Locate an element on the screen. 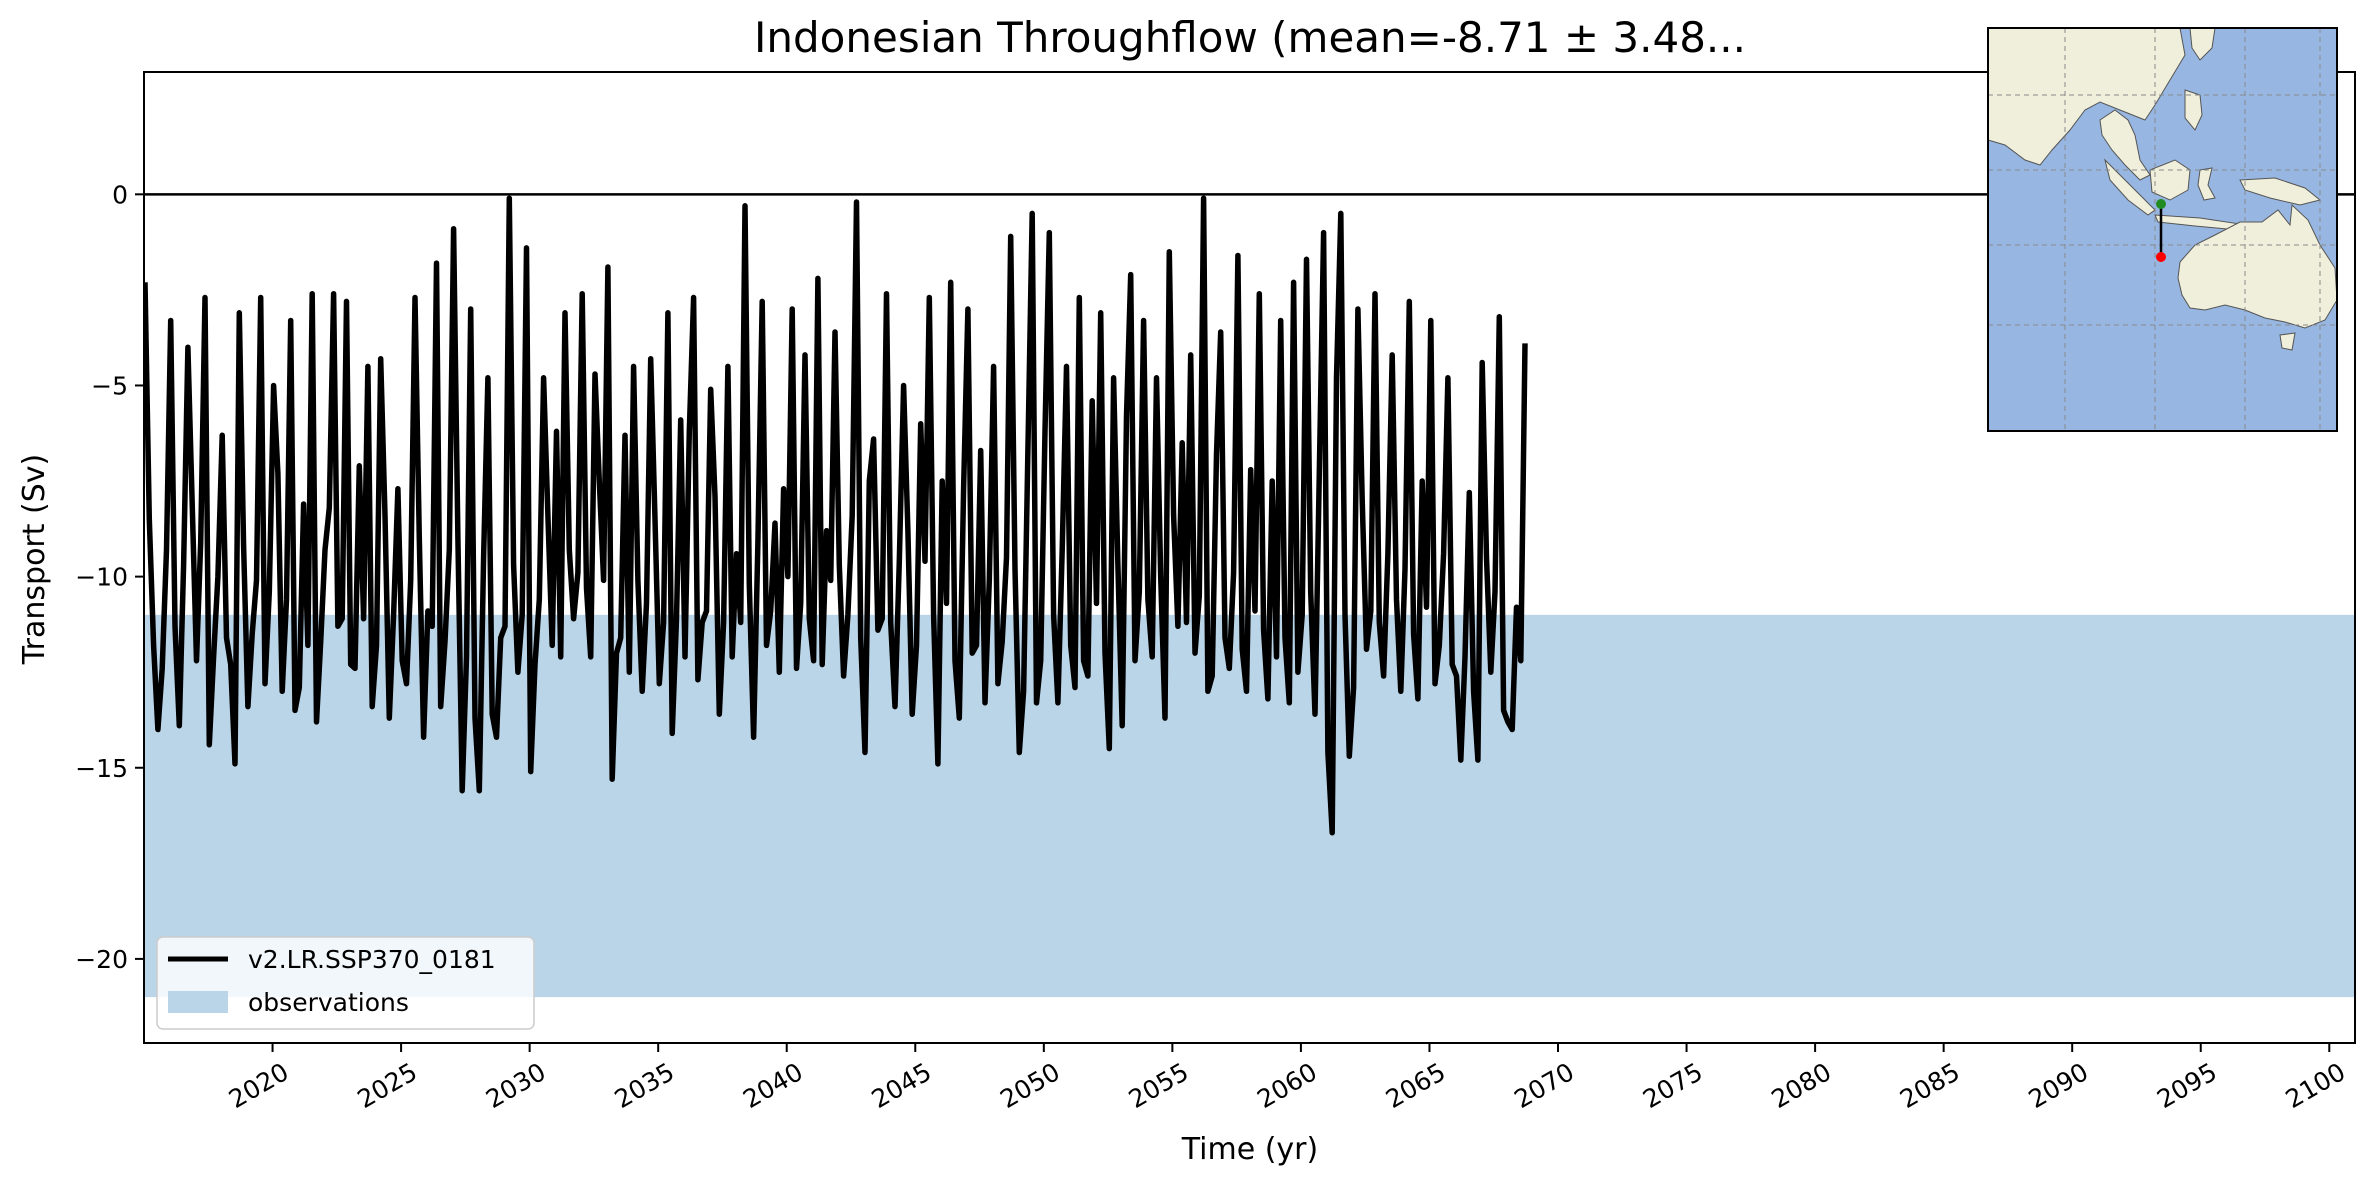 The height and width of the screenshot is (1180, 2376). map-land-tasmania is located at coordinates (2287, 341).